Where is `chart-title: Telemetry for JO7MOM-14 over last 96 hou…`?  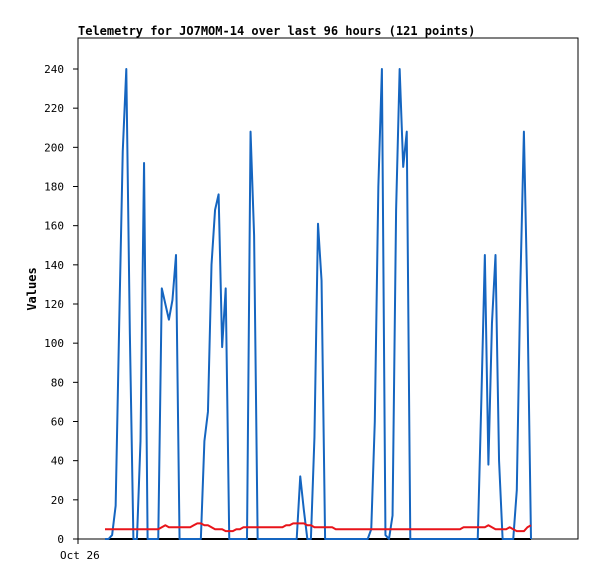
chart-title: Telemetry for JO7MOM-14 over last 96 hou… is located at coordinates (276, 31).